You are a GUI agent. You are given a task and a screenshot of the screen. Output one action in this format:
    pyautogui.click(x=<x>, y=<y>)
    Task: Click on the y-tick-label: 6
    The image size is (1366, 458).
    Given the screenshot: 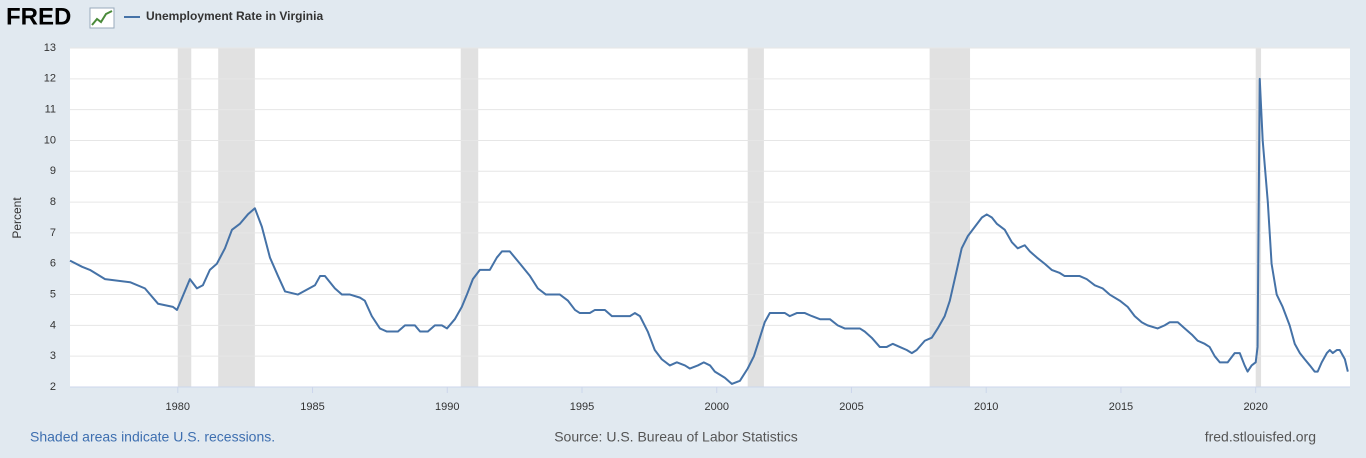 What is the action you would take?
    pyautogui.click(x=53, y=264)
    